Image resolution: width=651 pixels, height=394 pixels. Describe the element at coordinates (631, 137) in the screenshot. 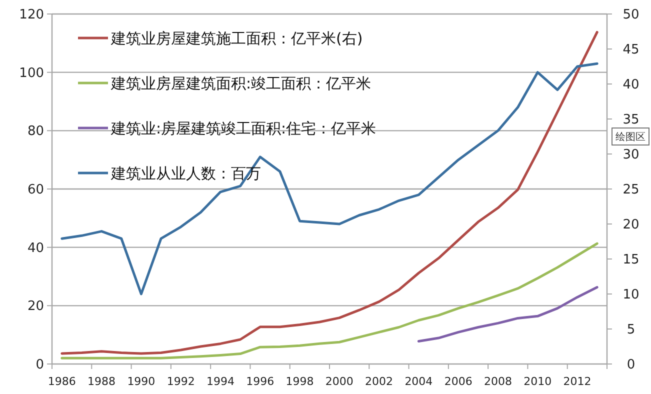

I see `text: 绘图区` at that location.